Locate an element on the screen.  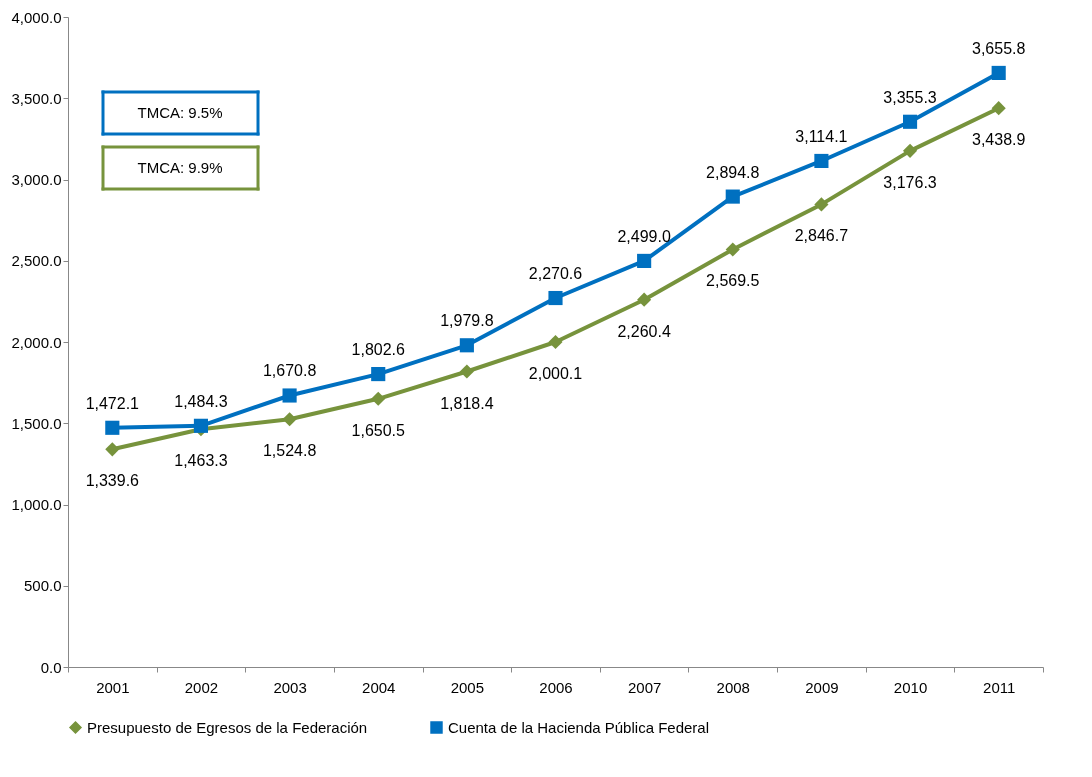
data-label: 1,339.6 is located at coordinates (112, 481).